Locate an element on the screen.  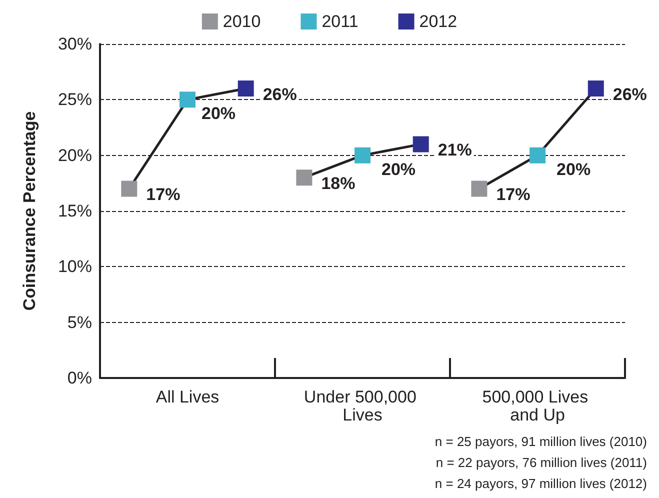
x-tick-label: Under 500,000 Lives is located at coordinates (363, 406).